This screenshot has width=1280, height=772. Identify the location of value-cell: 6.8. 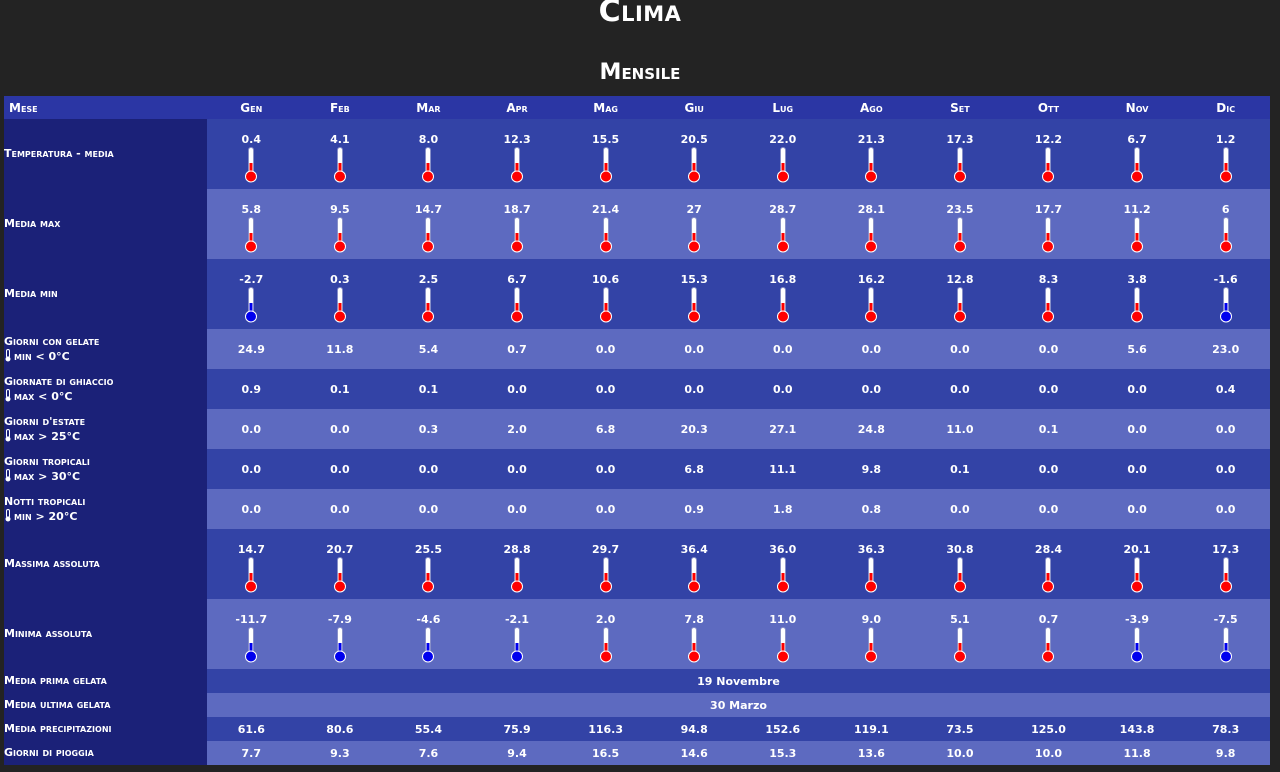
(605, 429).